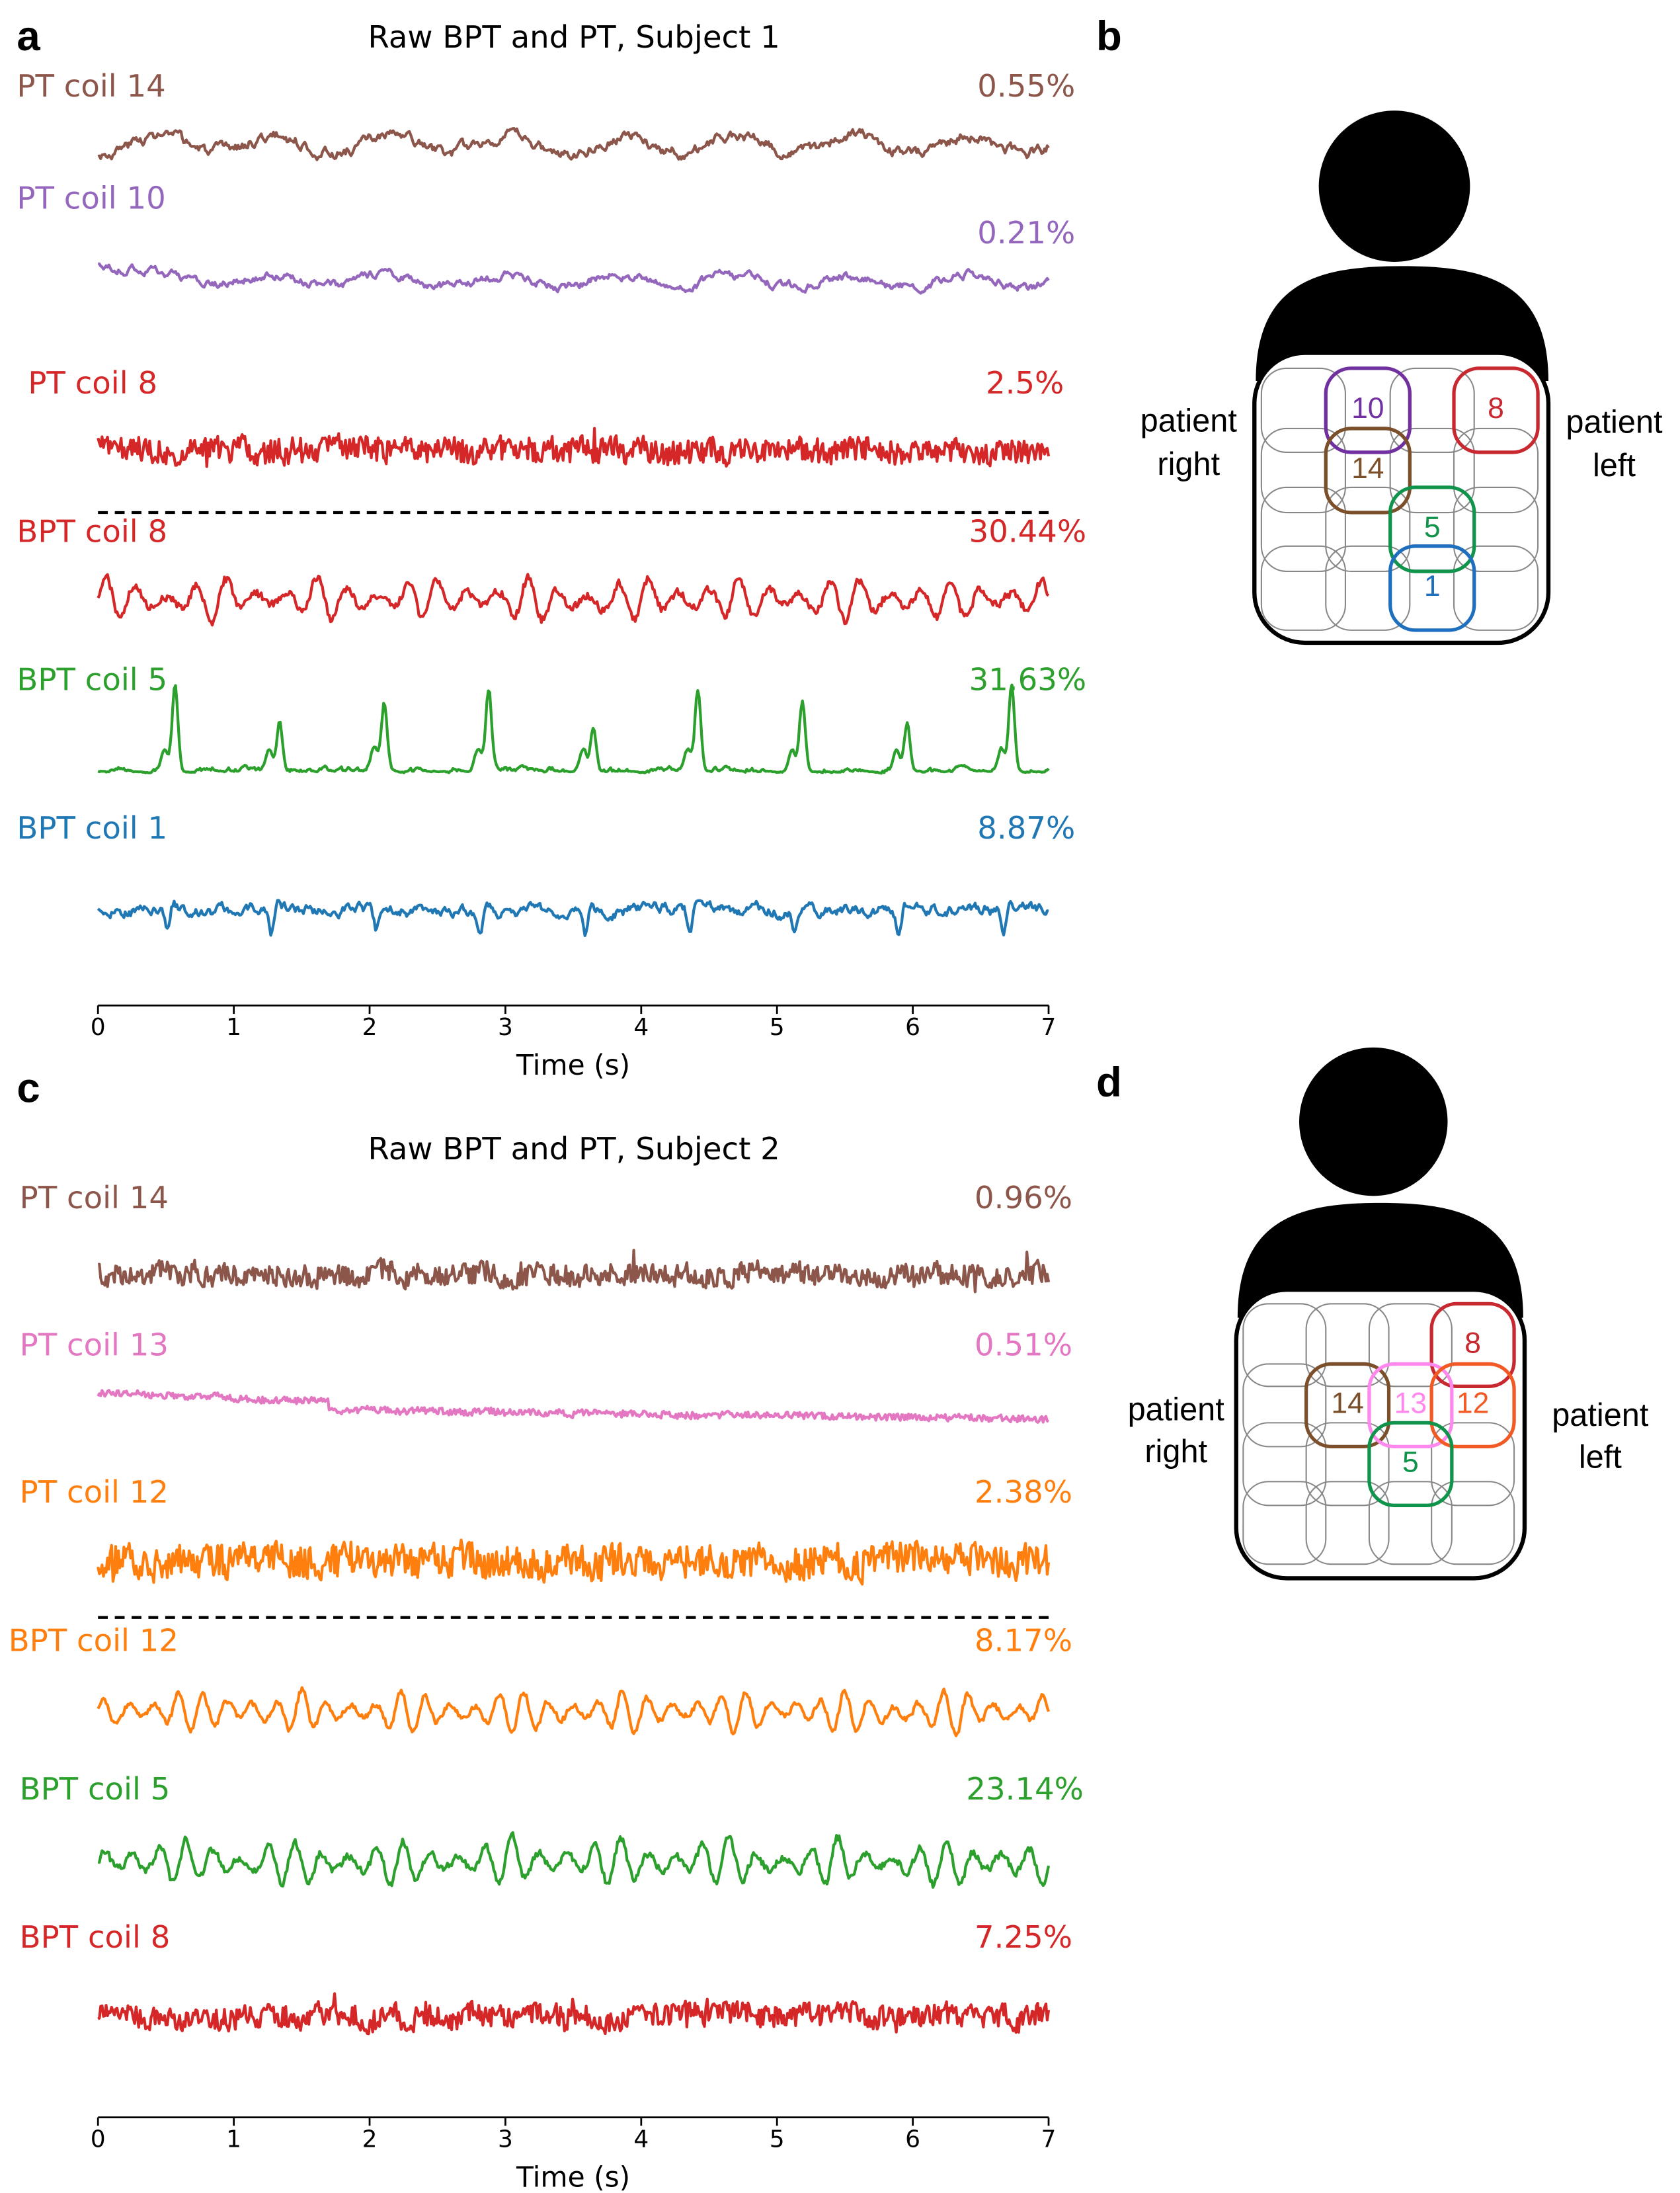 The height and width of the screenshot is (2193, 1680). What do you see at coordinates (1026, 828) in the screenshot?
I see `trace-percent: 8.87%` at bounding box center [1026, 828].